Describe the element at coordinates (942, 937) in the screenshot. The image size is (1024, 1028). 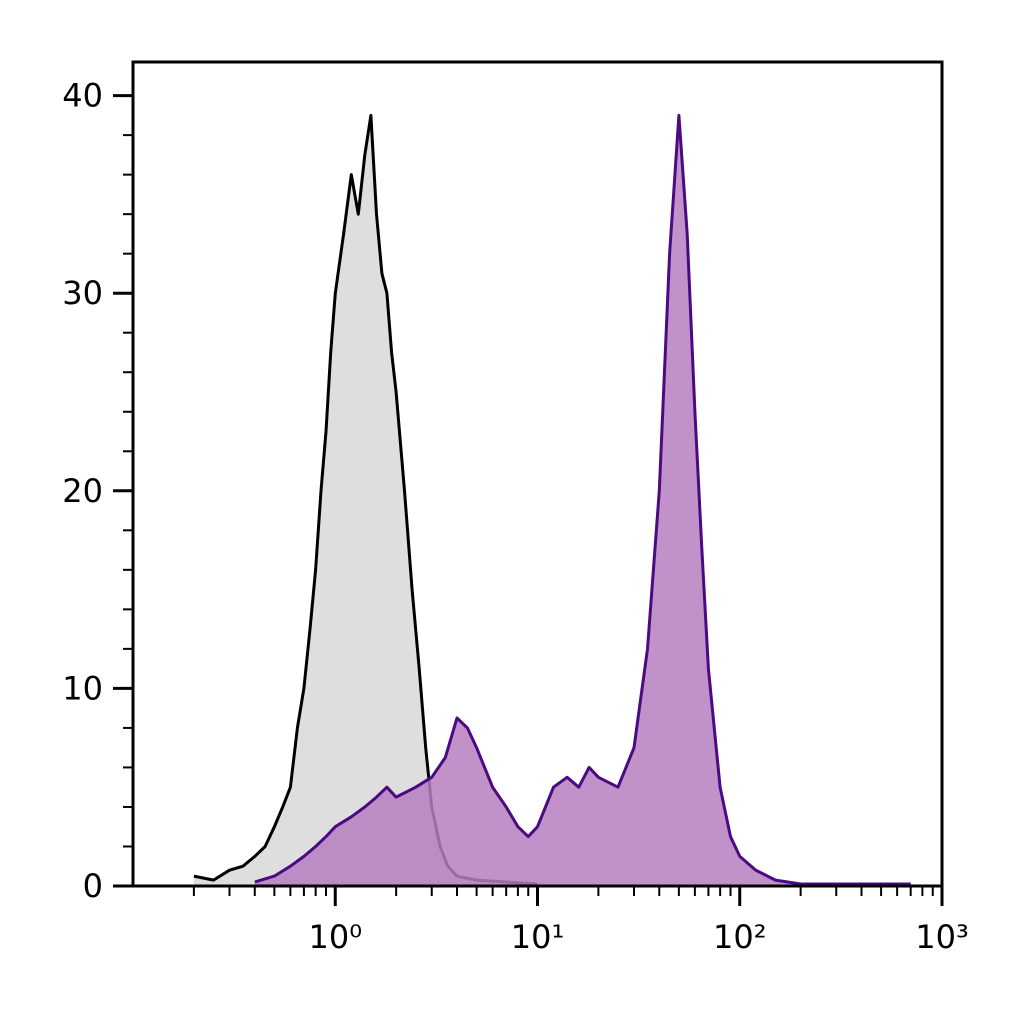
I see `x-tick-label: 10³` at that location.